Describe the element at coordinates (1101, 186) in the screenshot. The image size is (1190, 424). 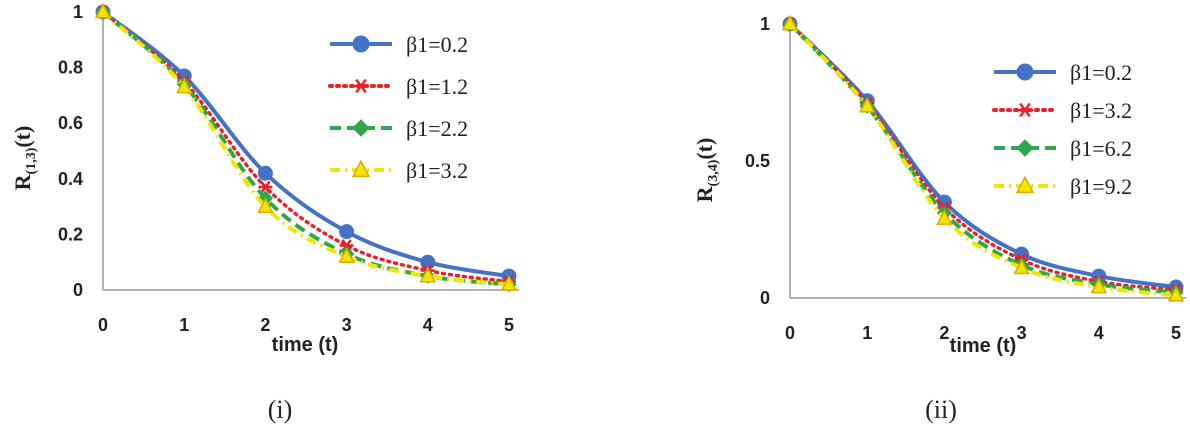
I see `legend-label: β1=9.2` at that location.